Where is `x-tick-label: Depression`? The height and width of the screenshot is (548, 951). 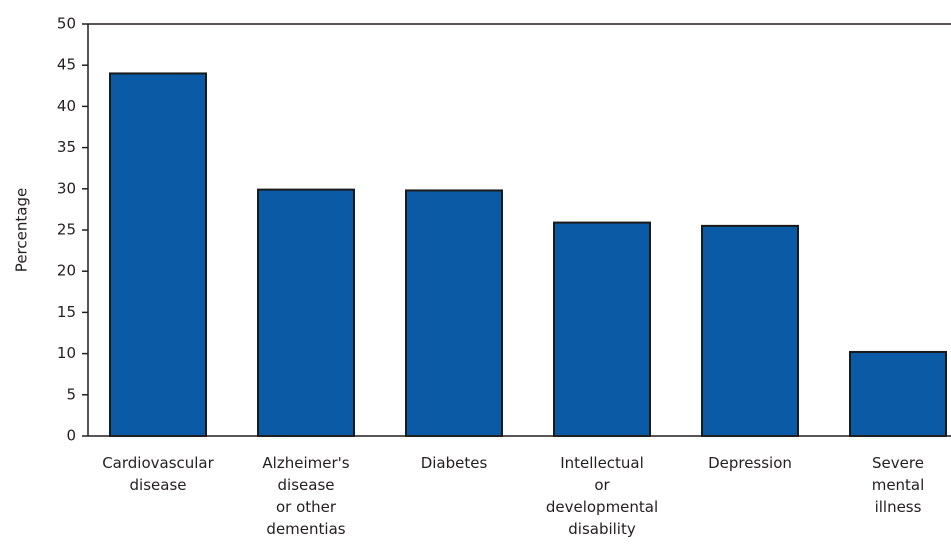
x-tick-label: Depression is located at coordinates (750, 463).